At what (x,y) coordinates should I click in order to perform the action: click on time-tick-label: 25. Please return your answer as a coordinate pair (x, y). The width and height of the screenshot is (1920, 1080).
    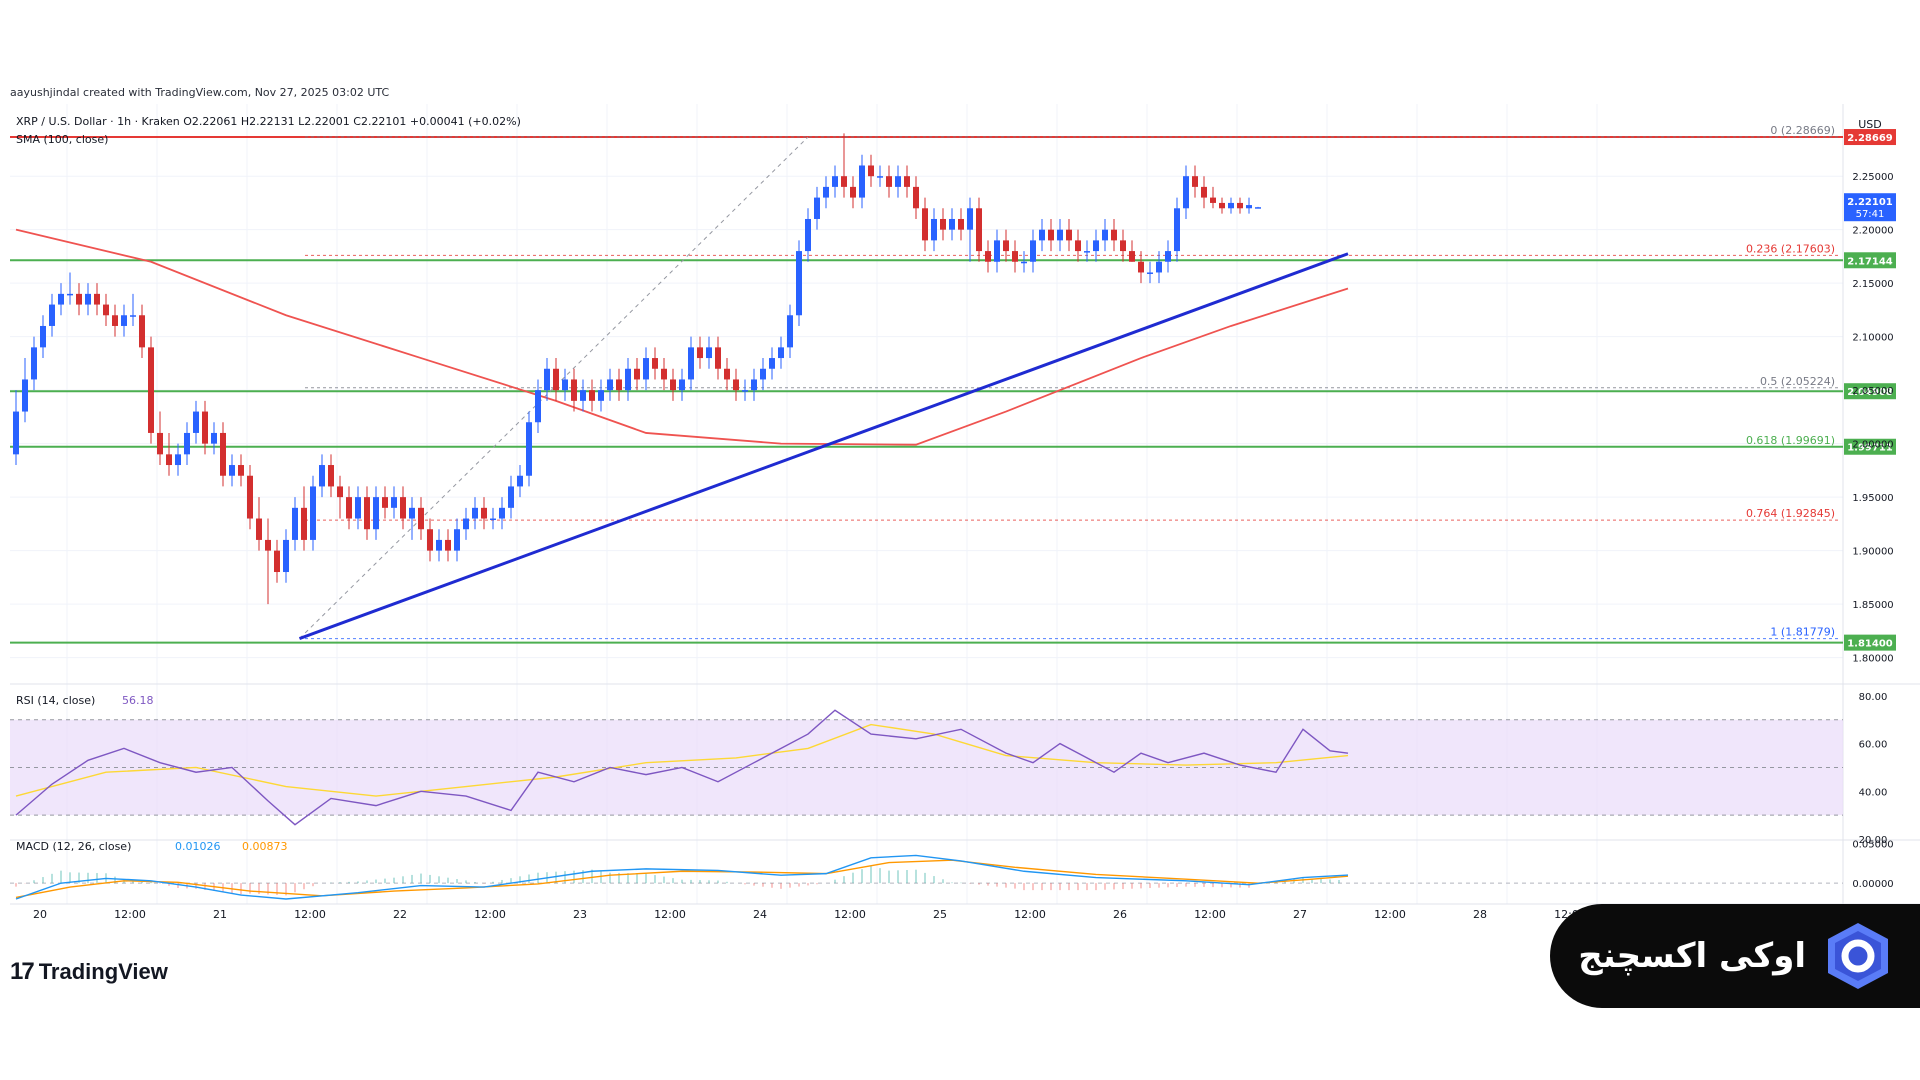
    Looking at the image, I should click on (940, 914).